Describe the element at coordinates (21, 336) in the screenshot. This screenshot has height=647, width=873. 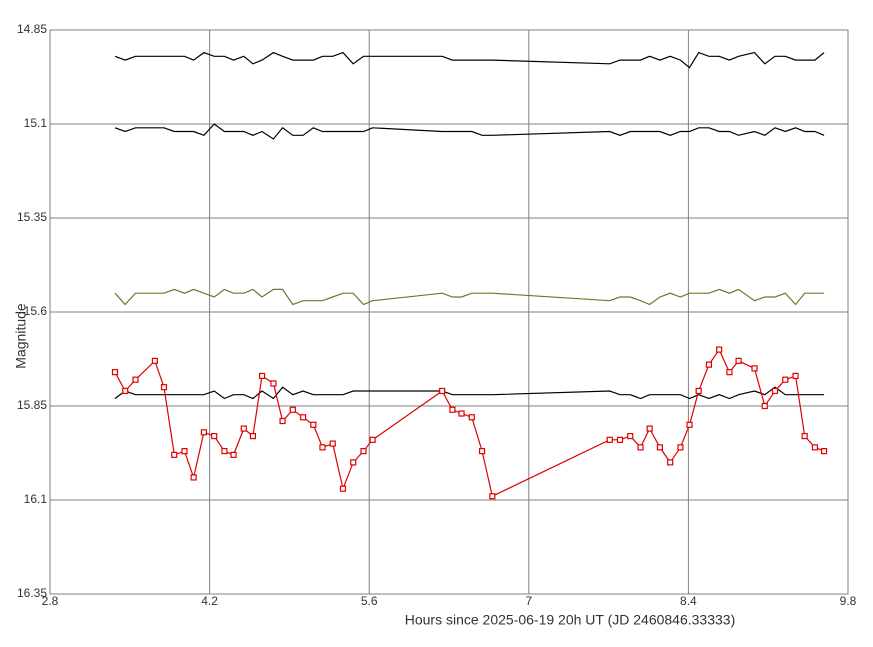
I see `y-axis-label: Magnitude` at that location.